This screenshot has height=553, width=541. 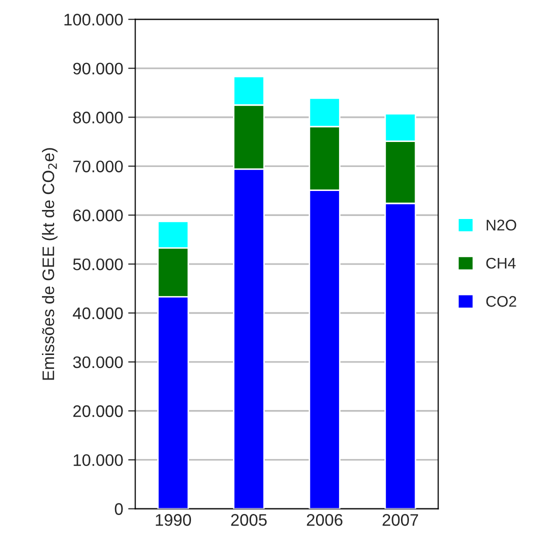 What do you see at coordinates (50, 264) in the screenshot?
I see `y-axis-title: Emissões de GEE (kt de CO$_{2}$e)` at bounding box center [50, 264].